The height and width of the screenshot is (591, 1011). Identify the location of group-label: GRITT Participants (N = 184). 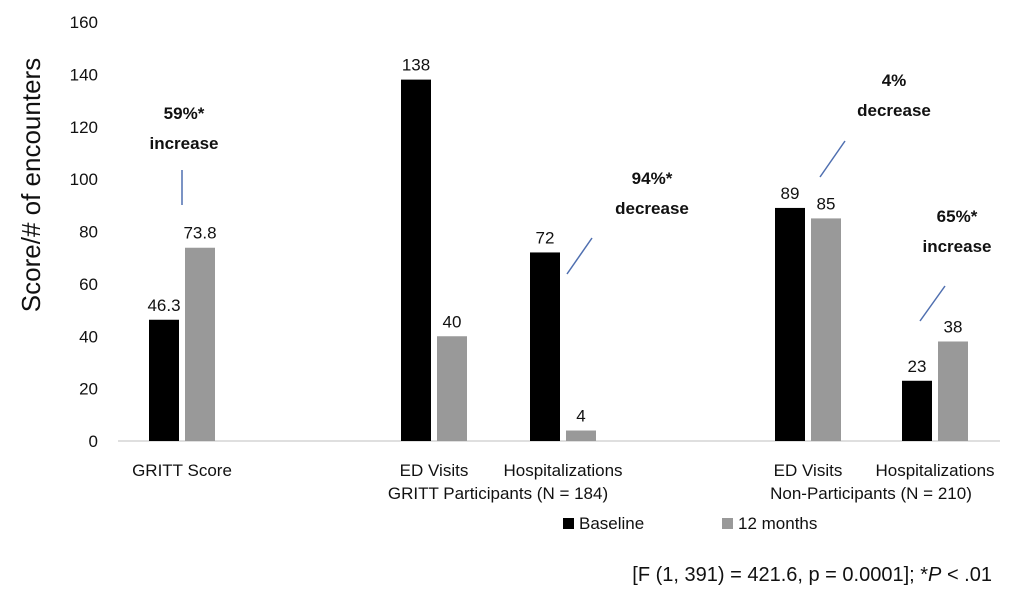
(498, 493).